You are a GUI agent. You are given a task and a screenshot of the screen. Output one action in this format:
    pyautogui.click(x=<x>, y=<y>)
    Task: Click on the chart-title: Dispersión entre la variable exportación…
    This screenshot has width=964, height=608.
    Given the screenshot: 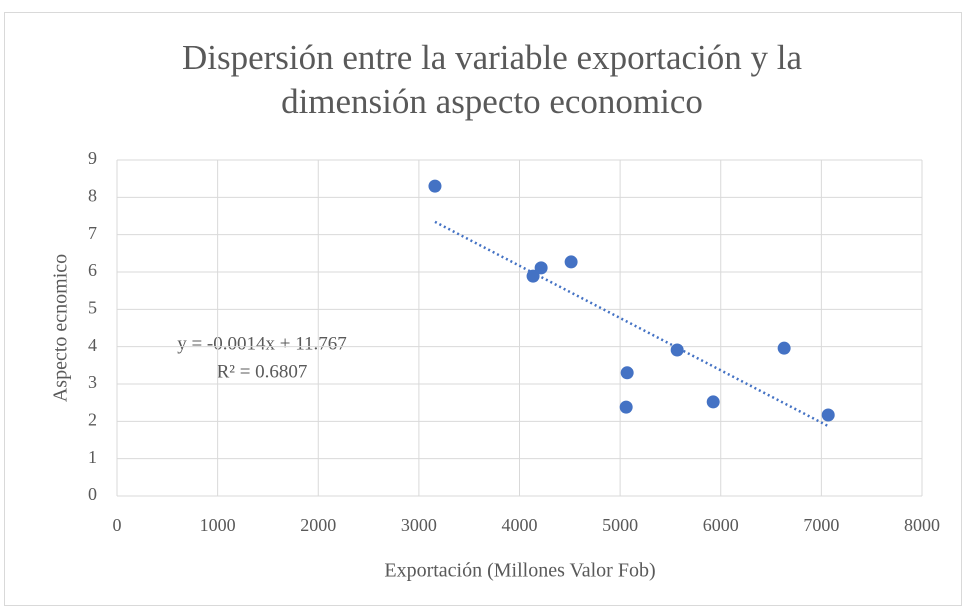 What is the action you would take?
    pyautogui.click(x=492, y=79)
    